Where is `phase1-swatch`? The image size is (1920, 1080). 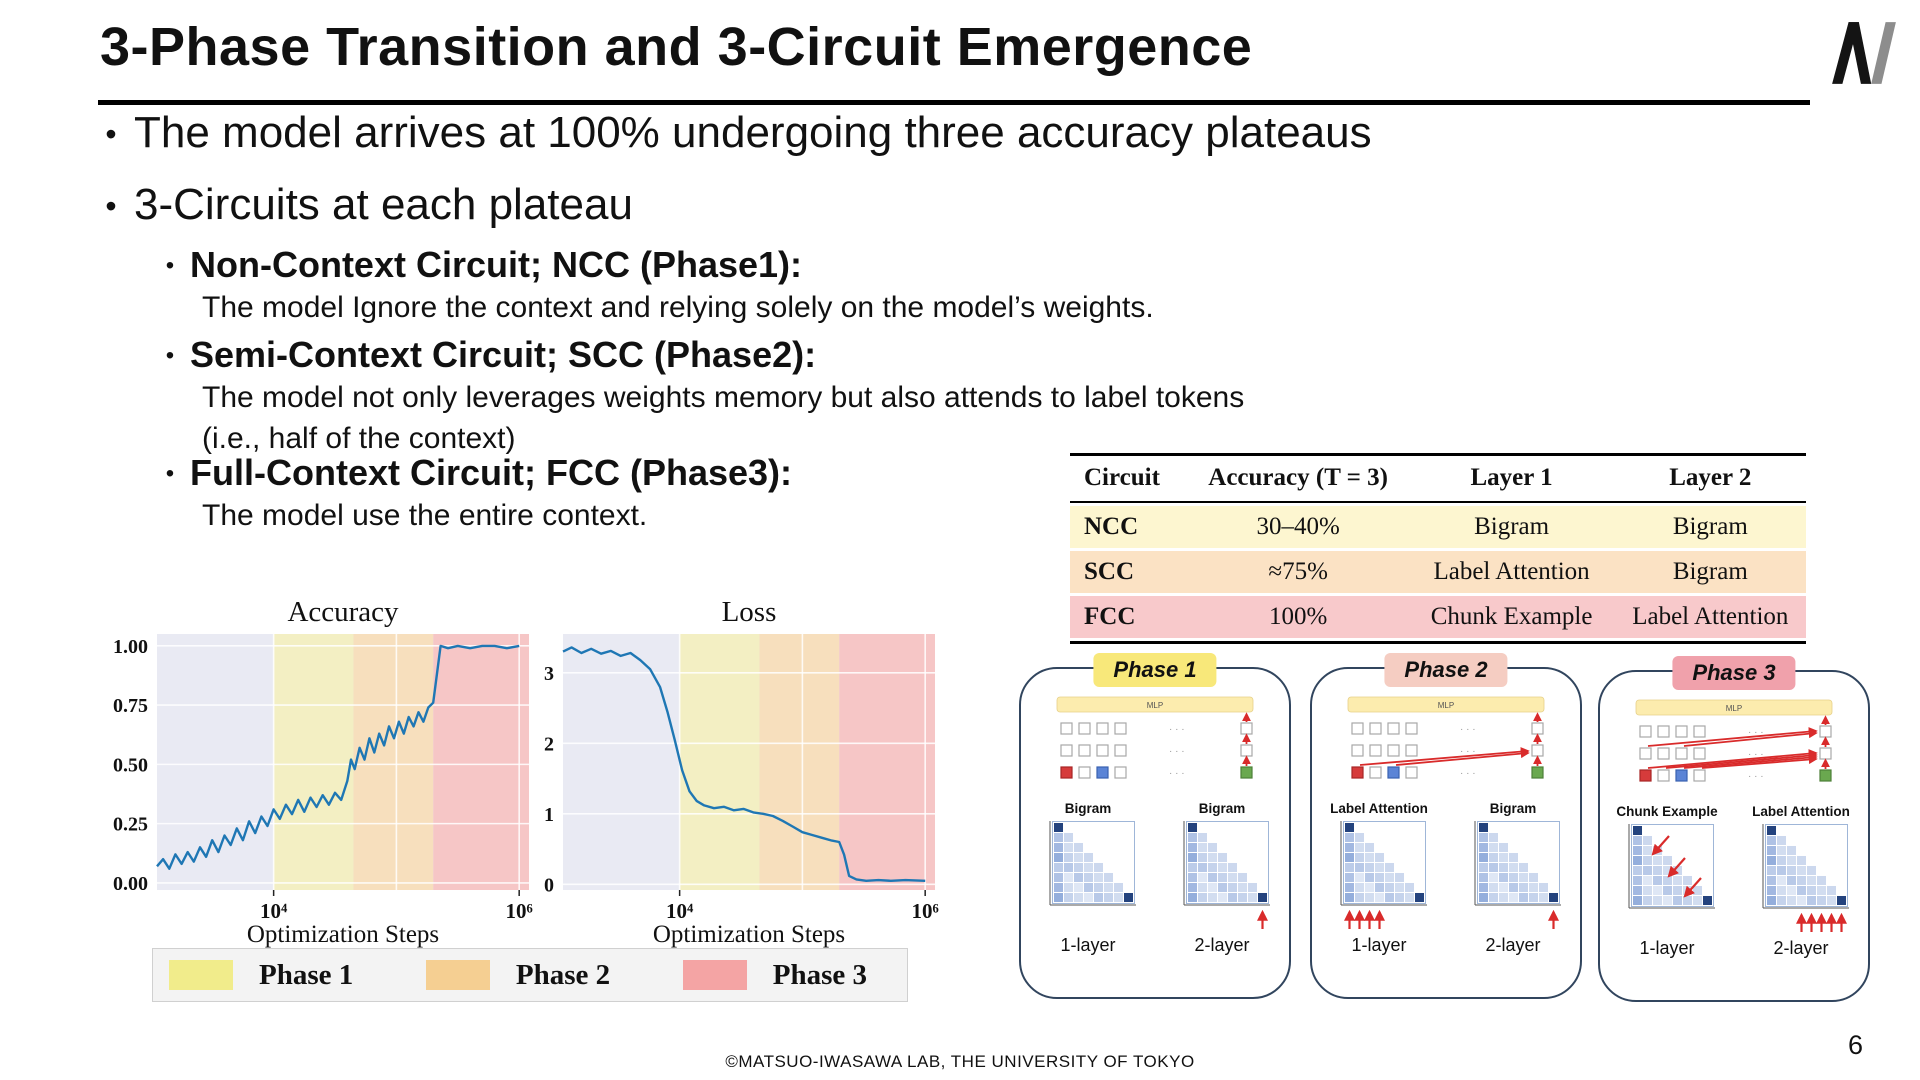 phase1-swatch is located at coordinates (201, 975).